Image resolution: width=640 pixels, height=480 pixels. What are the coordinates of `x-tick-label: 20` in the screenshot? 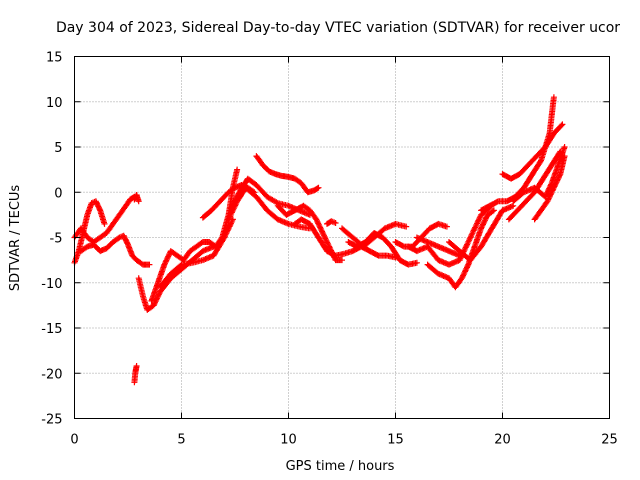 It's located at (502, 440).